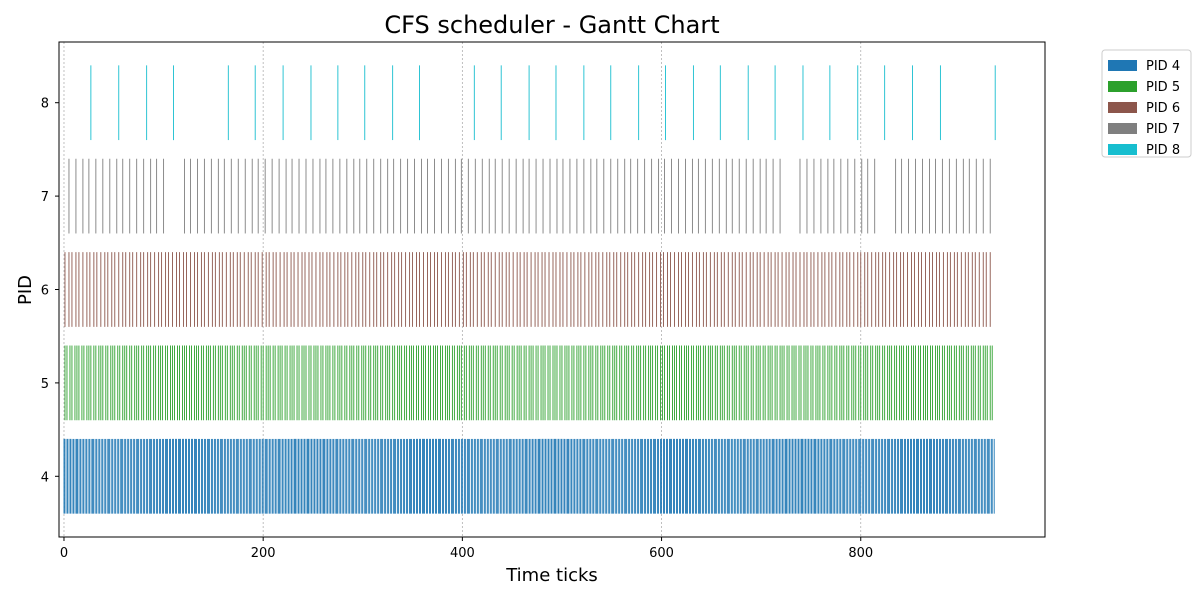 The height and width of the screenshot is (600, 1200). I want to click on legend-label: PID 5, so click(1163, 87).